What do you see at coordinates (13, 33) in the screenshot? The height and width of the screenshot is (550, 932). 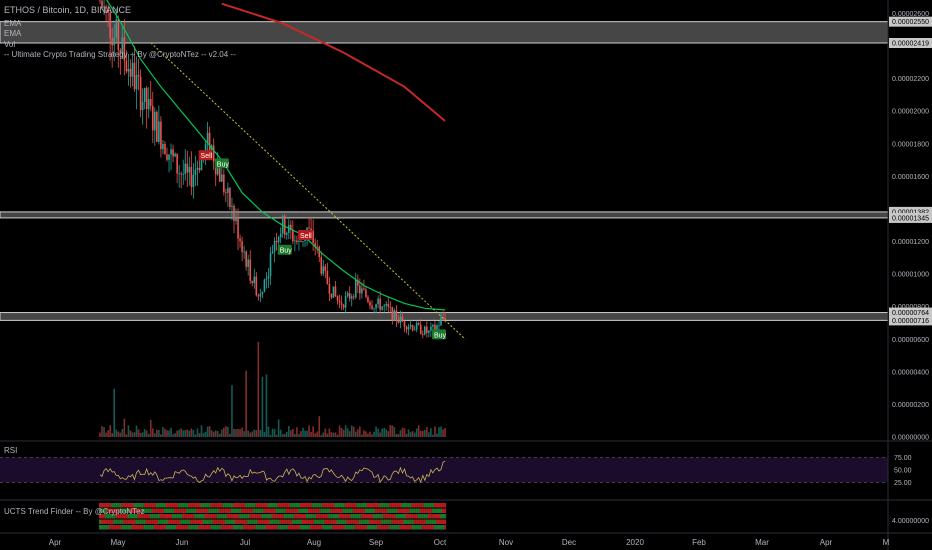 I see `ema2-legend: EMA` at bounding box center [13, 33].